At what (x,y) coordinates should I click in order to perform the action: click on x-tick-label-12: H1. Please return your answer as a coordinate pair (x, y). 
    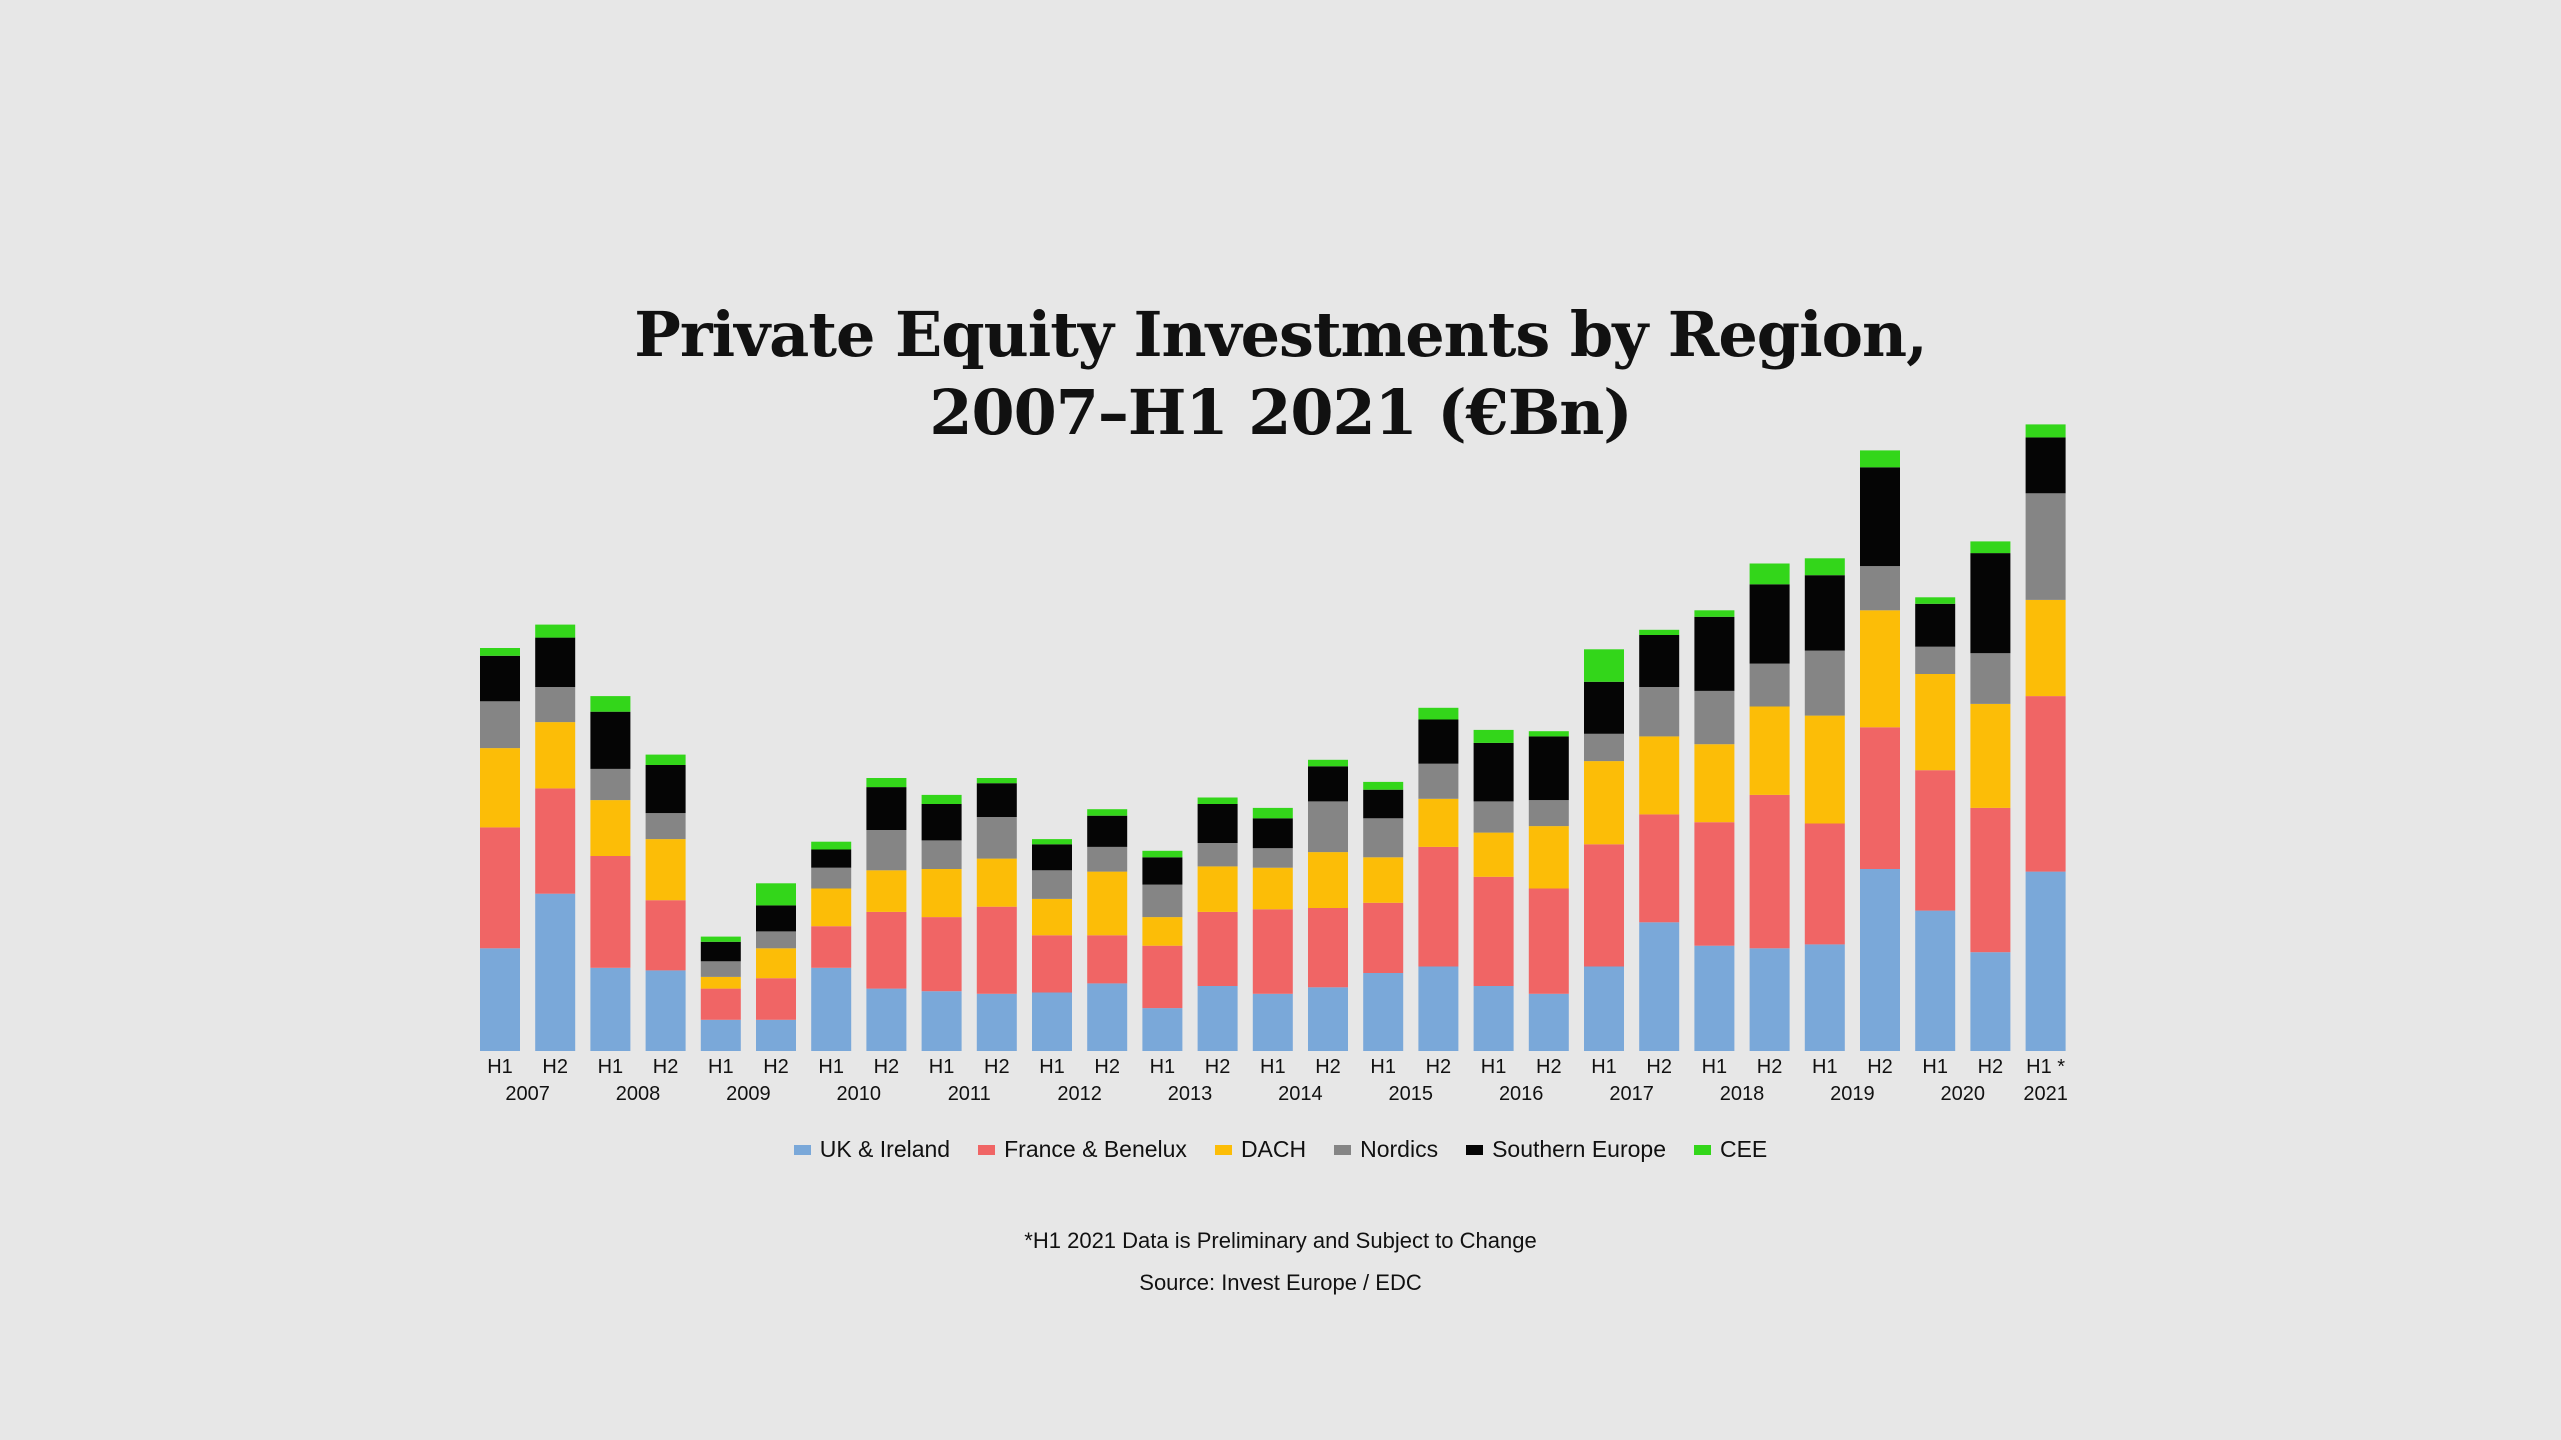
    Looking at the image, I should click on (1163, 1067).